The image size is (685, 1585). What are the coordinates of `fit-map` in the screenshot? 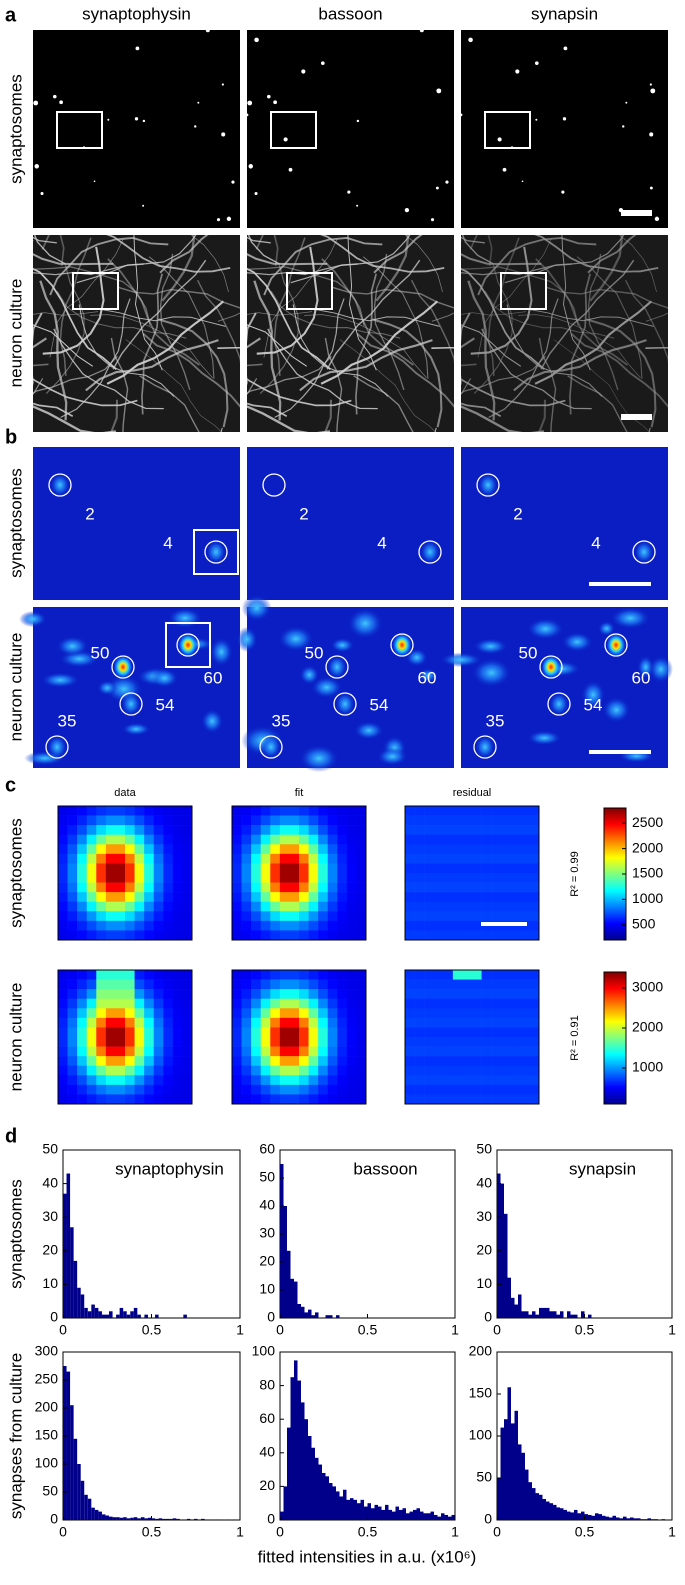 It's located at (125, 873).